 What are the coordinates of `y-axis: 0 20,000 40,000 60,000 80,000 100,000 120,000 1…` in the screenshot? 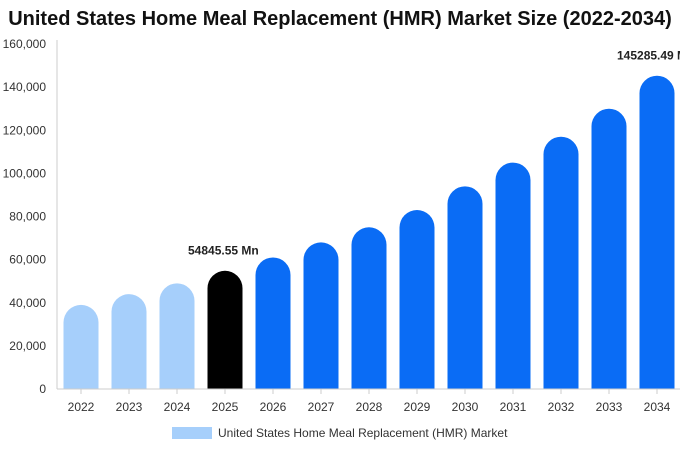 It's located at (30, 216).